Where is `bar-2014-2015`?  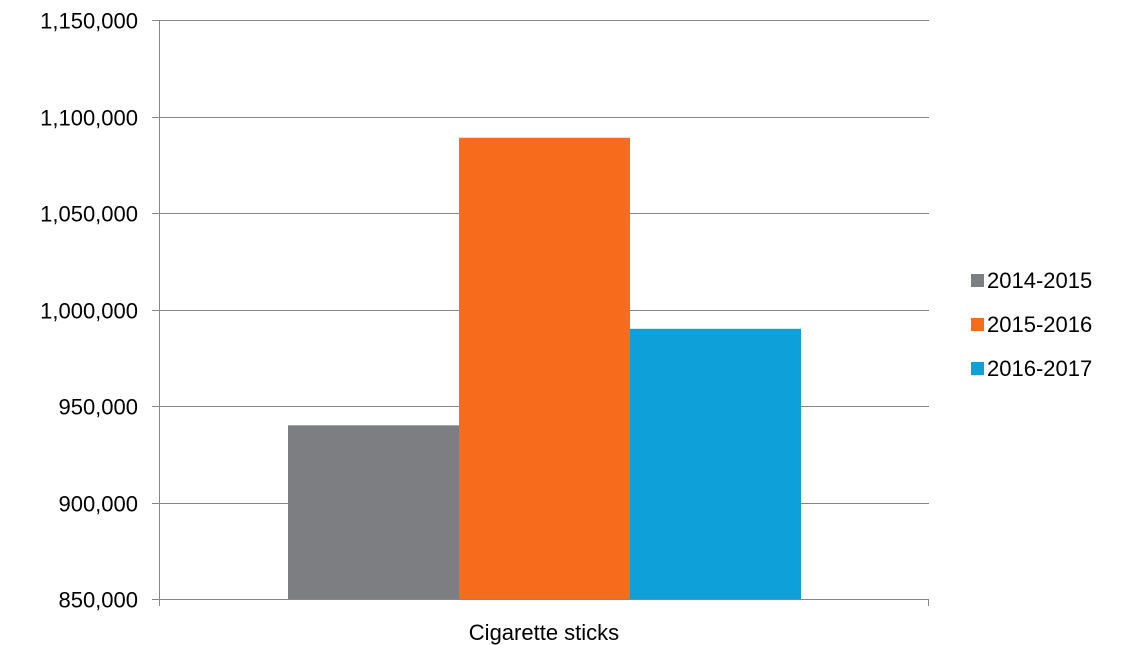
bar-2014-2015 is located at coordinates (373, 512).